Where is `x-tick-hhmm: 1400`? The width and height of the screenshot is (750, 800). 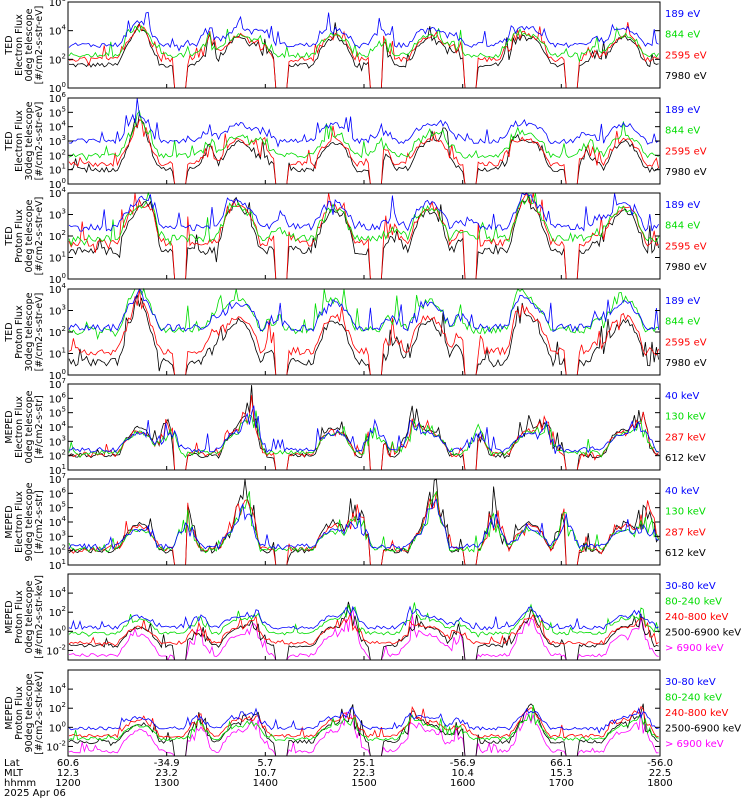
x-tick-hhmm: 1400 is located at coordinates (265, 783).